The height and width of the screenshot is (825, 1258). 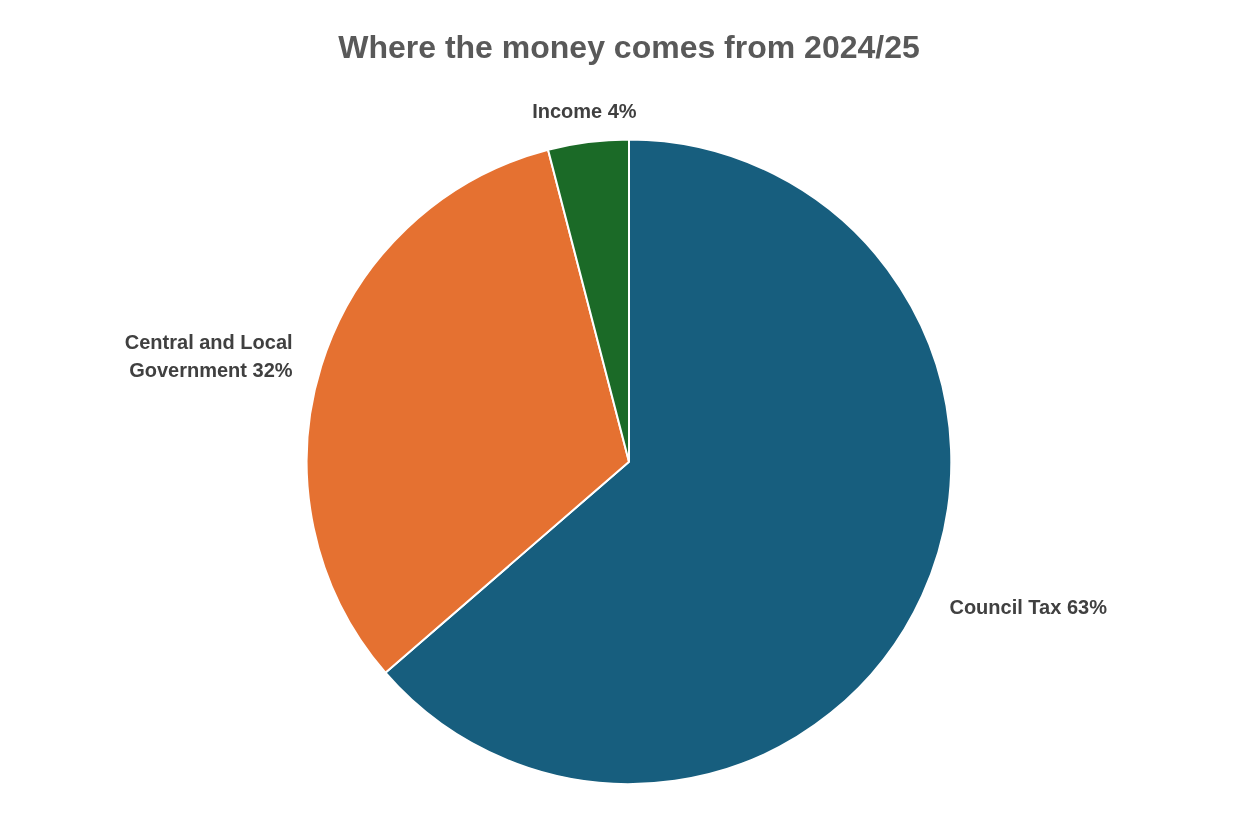 I want to click on slice-label: Council Tax 63%, so click(x=1028, y=606).